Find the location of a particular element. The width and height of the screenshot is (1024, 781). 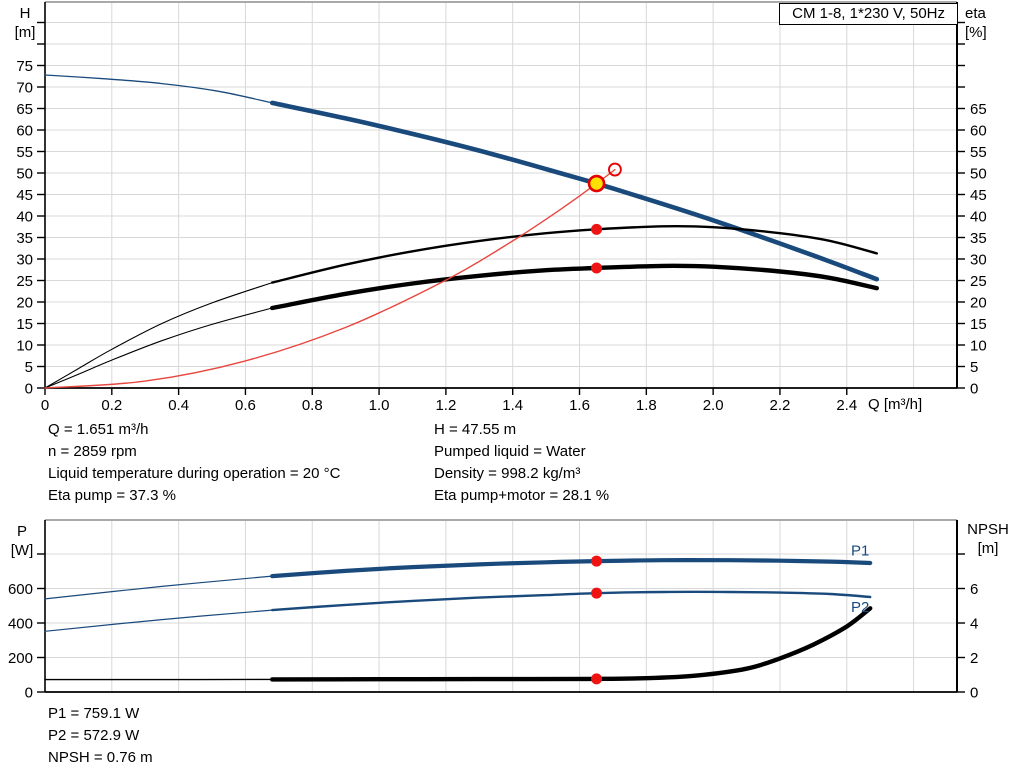

right-tick-label: 55 is located at coordinates (978, 152).